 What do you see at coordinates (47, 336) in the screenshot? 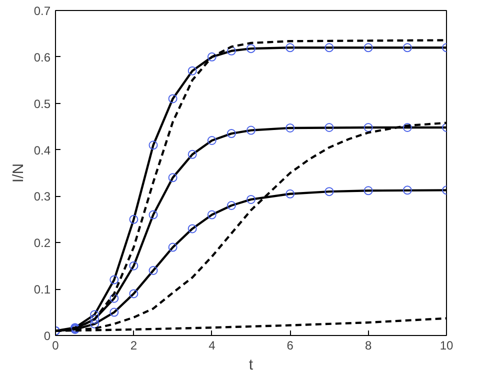
I see `y-tick-label: 0` at bounding box center [47, 336].